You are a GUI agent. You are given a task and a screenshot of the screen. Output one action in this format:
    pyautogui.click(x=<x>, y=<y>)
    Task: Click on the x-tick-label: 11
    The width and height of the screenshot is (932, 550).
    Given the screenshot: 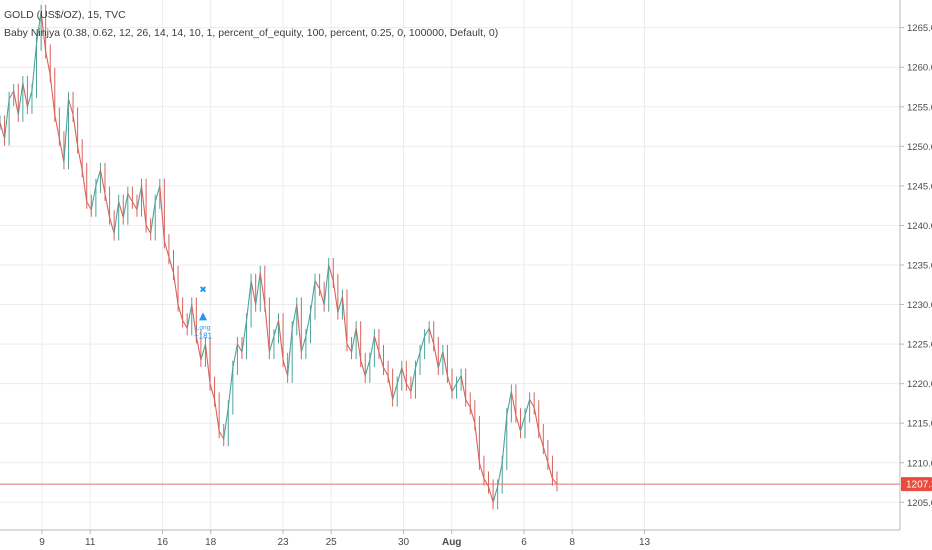 What is the action you would take?
    pyautogui.click(x=90, y=542)
    